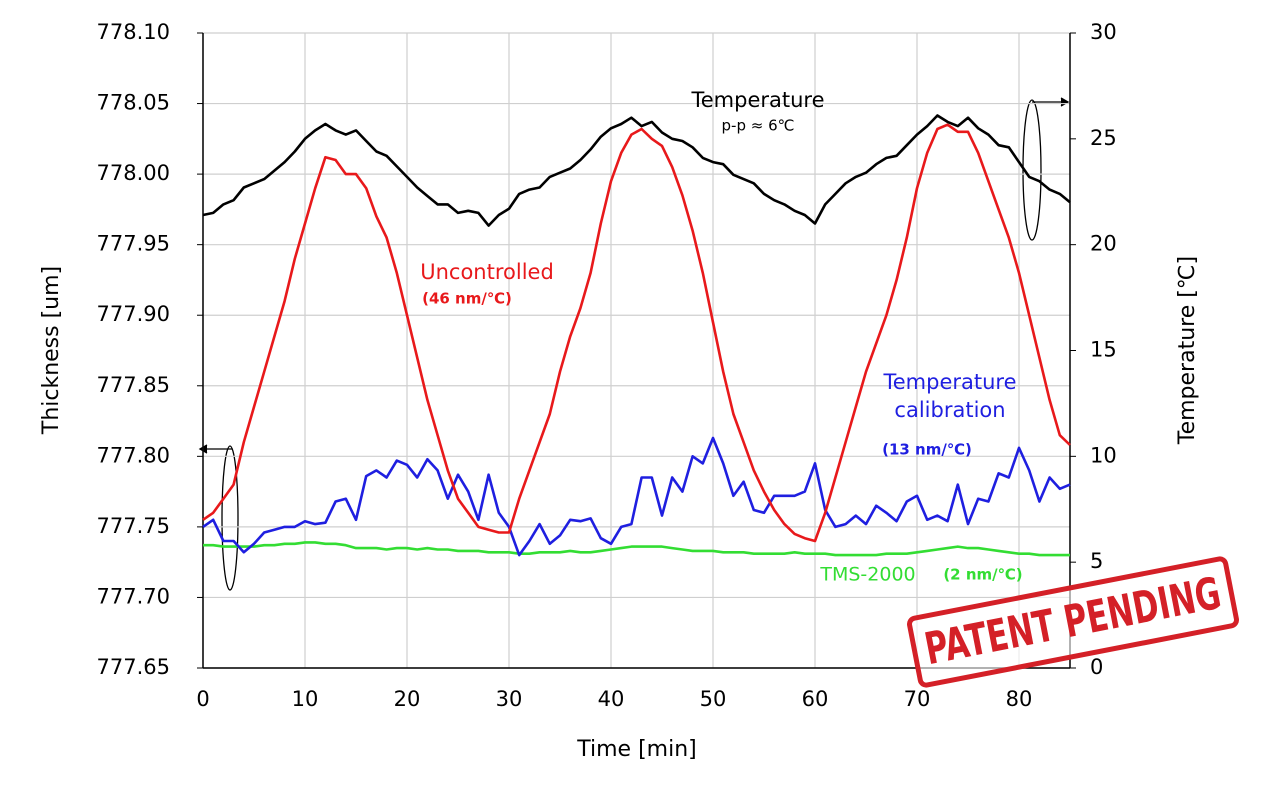  I want to click on series-label: Uncontrolled, so click(487, 272).